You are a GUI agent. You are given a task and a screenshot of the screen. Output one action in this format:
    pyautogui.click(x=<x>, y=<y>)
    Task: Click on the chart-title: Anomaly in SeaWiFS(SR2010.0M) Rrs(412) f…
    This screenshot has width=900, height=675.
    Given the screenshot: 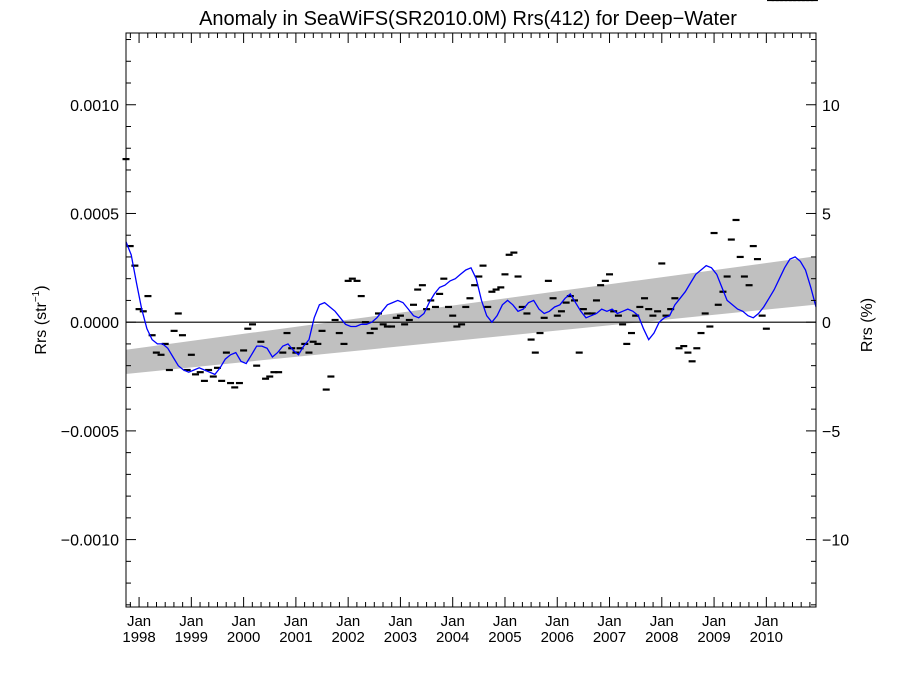 What is the action you would take?
    pyautogui.click(x=468, y=19)
    